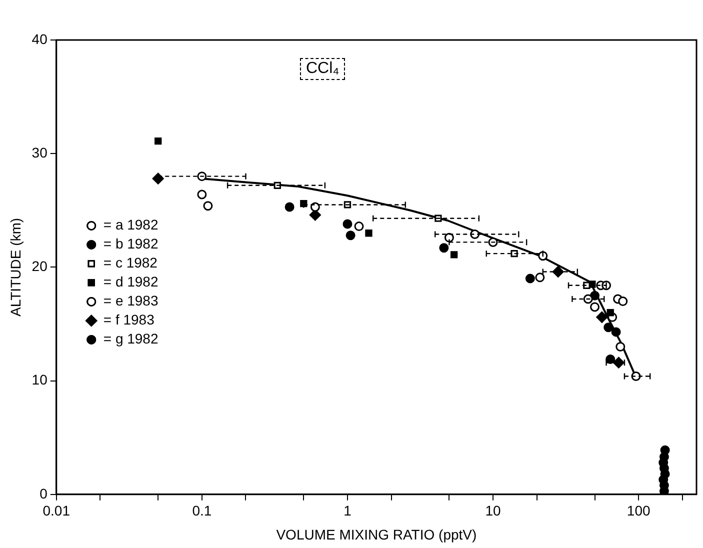  Describe the element at coordinates (56, 510) in the screenshot. I see `x-tick-label: 0.01` at that location.